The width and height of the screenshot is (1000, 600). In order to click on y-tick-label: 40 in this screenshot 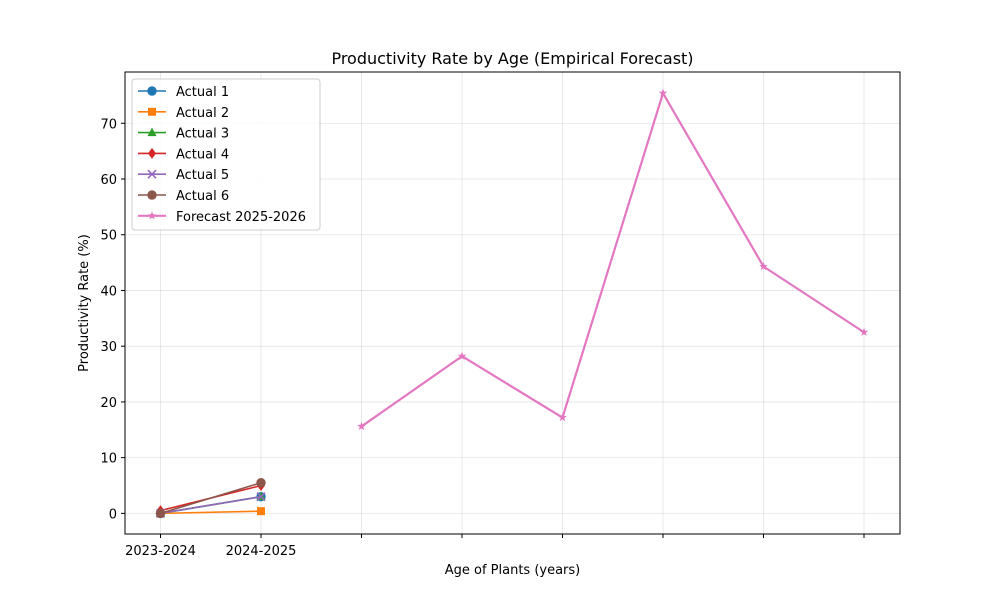, I will do `click(108, 291)`.